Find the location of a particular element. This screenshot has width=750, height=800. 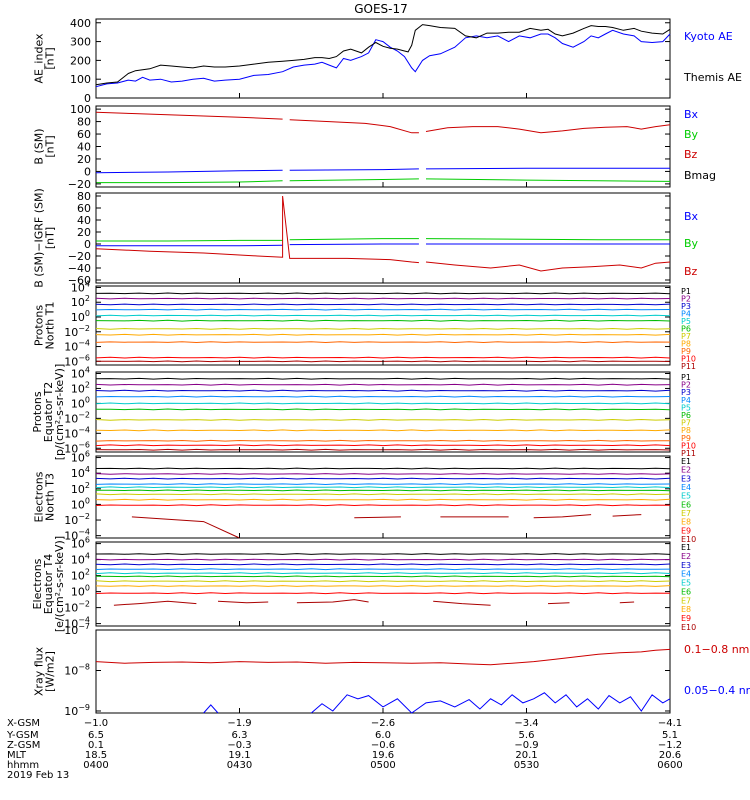

y-tick-label: 10⁻⁹ is located at coordinates (77, 710).